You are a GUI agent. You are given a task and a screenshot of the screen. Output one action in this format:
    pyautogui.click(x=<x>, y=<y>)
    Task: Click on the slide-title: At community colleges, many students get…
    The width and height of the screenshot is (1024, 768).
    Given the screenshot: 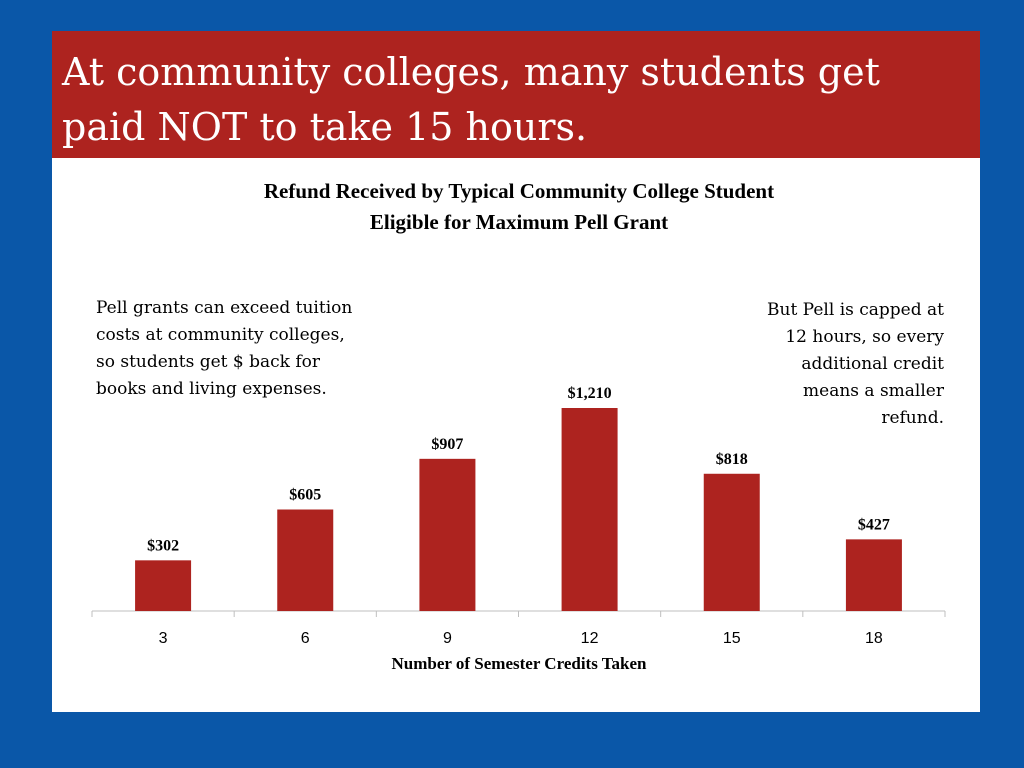 What is the action you would take?
    pyautogui.click(x=471, y=99)
    